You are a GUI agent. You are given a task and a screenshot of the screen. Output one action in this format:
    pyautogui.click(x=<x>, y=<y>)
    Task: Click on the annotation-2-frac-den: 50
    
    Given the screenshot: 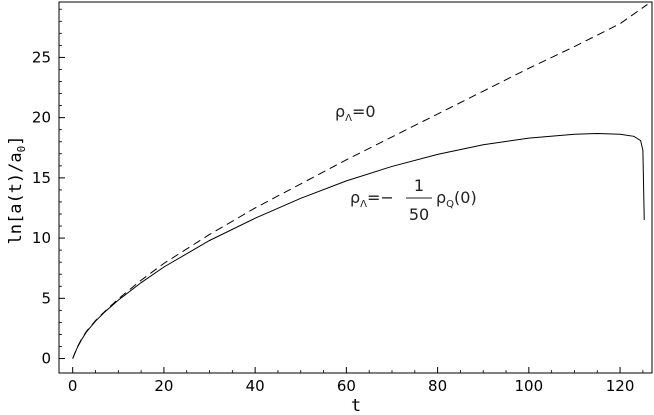 What is the action you would take?
    pyautogui.click(x=419, y=214)
    